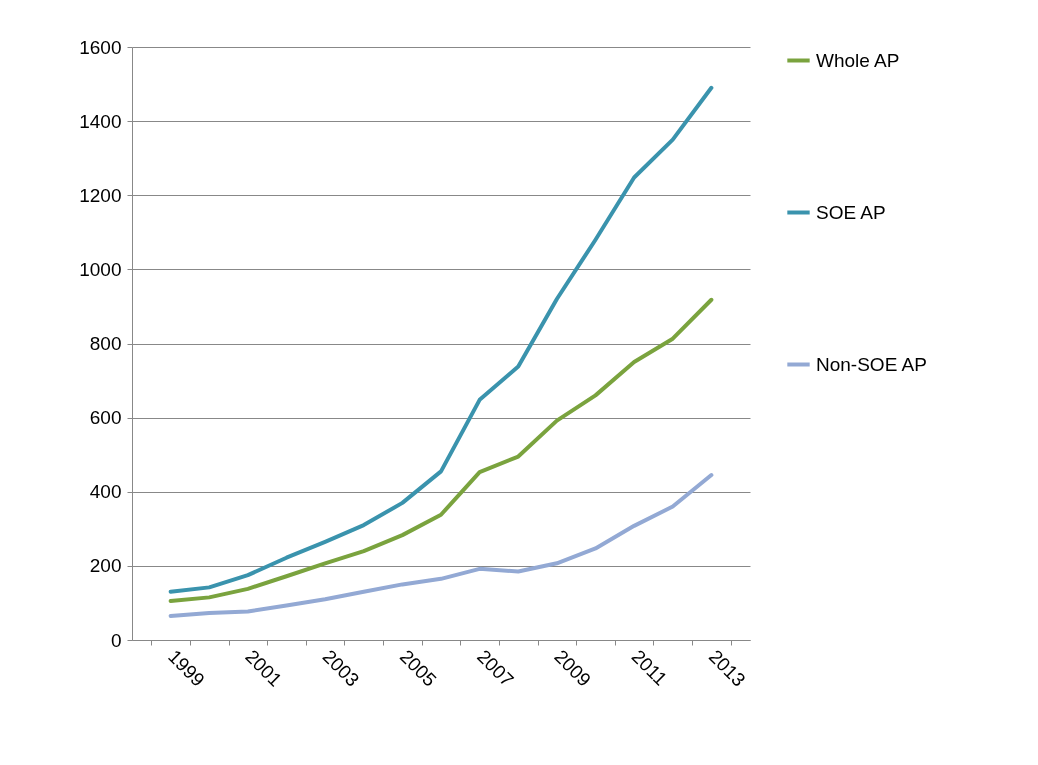 The height and width of the screenshot is (765, 1038). What do you see at coordinates (100, 47) in the screenshot?
I see `y-tick-label: 1600` at bounding box center [100, 47].